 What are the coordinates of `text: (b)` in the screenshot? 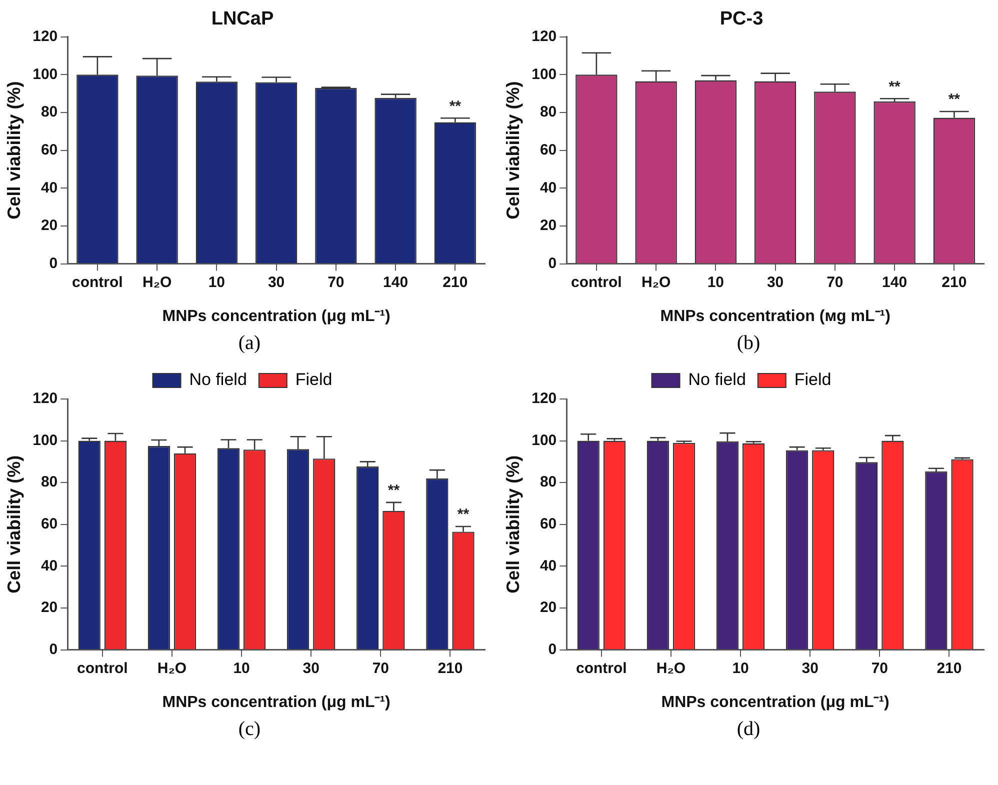 It's located at (749, 343).